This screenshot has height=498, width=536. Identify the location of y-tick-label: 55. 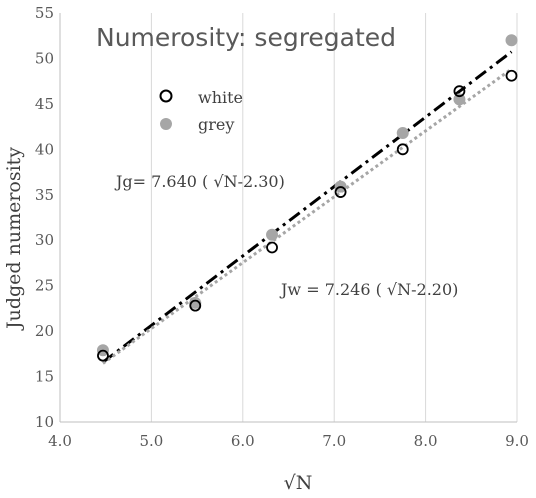
(44, 13).